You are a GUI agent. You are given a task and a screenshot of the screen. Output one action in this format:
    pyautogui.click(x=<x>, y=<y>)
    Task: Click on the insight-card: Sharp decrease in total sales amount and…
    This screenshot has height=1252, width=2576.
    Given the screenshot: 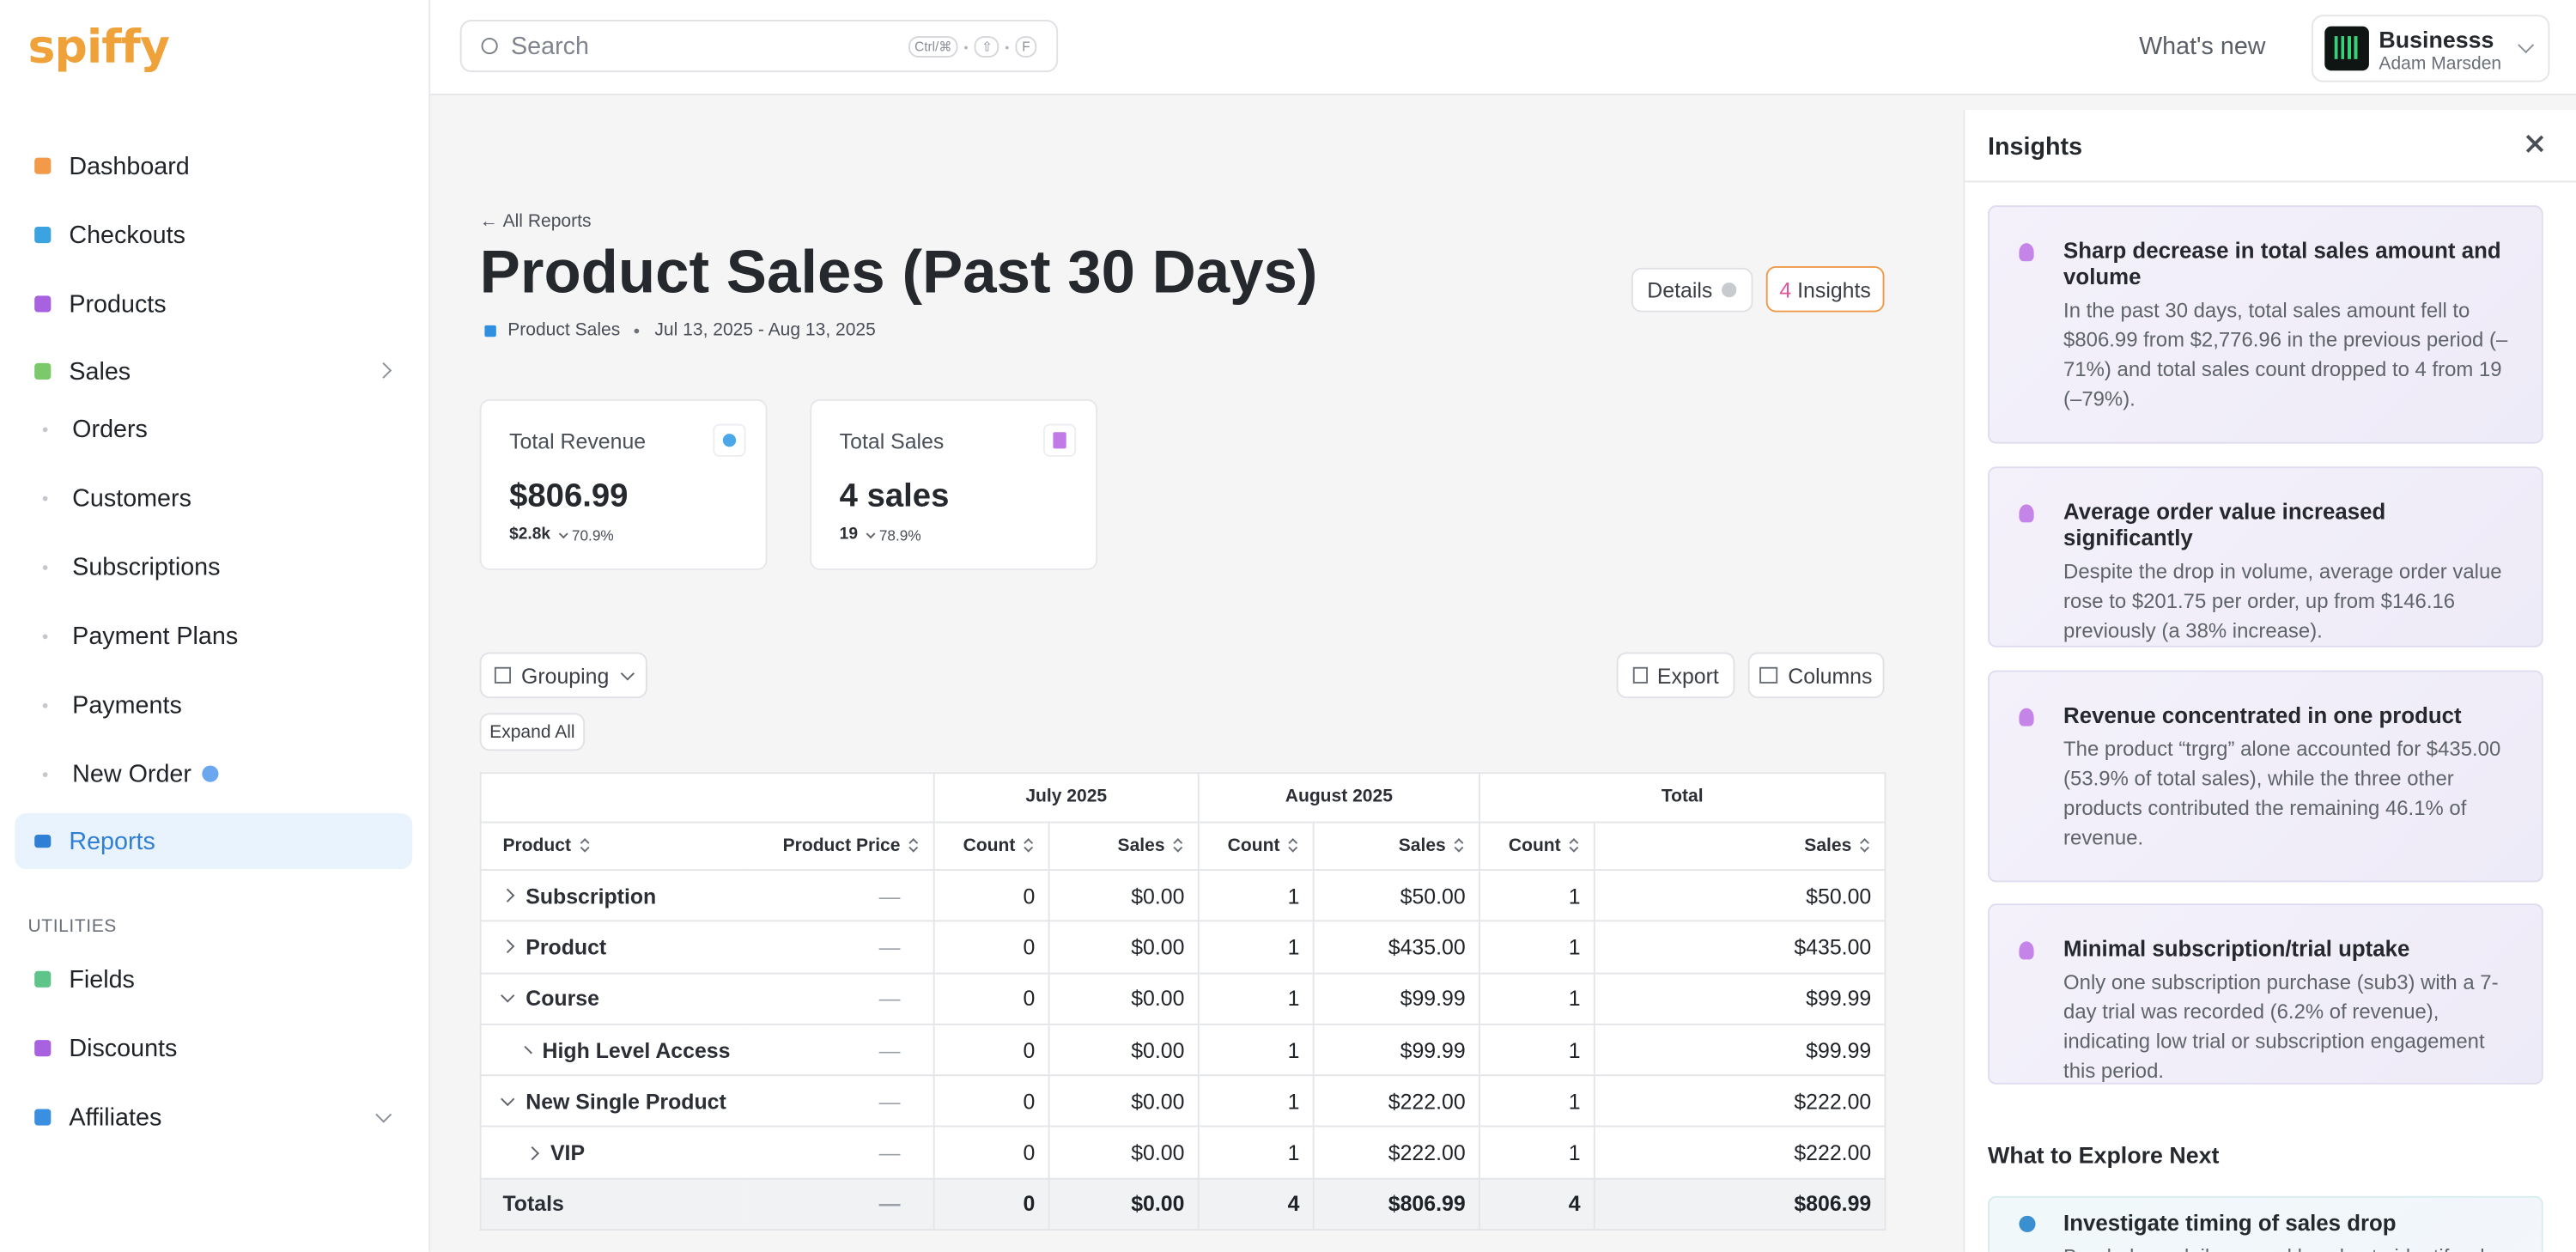 What is the action you would take?
    pyautogui.click(x=2265, y=324)
    